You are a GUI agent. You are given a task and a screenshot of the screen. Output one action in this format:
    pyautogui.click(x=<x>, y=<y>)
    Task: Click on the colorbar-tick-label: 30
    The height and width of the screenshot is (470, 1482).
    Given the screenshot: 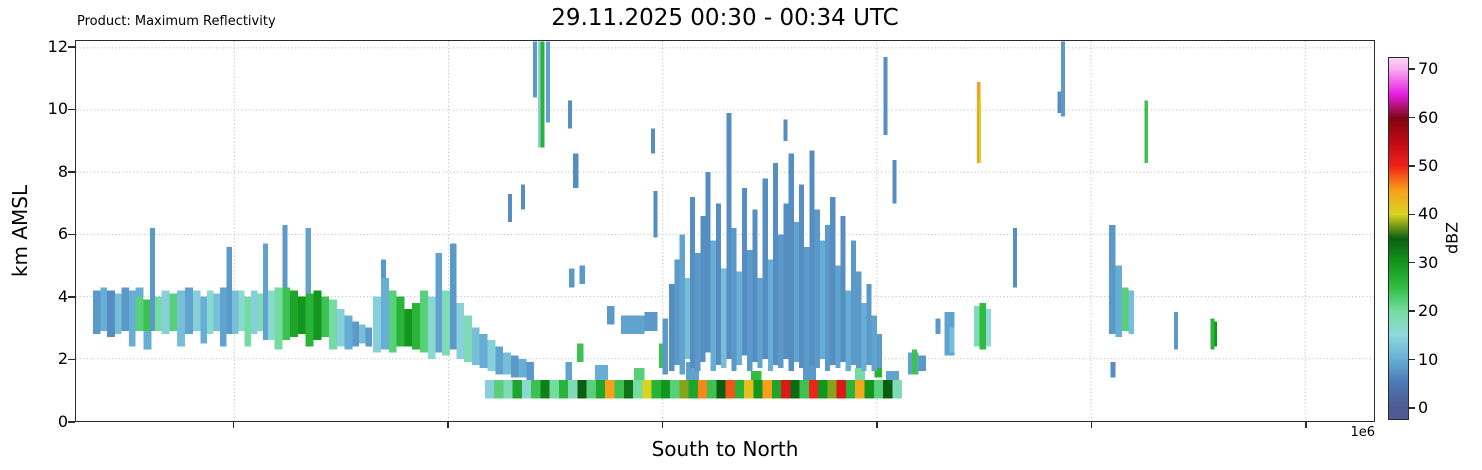 What is the action you would take?
    pyautogui.click(x=1428, y=262)
    